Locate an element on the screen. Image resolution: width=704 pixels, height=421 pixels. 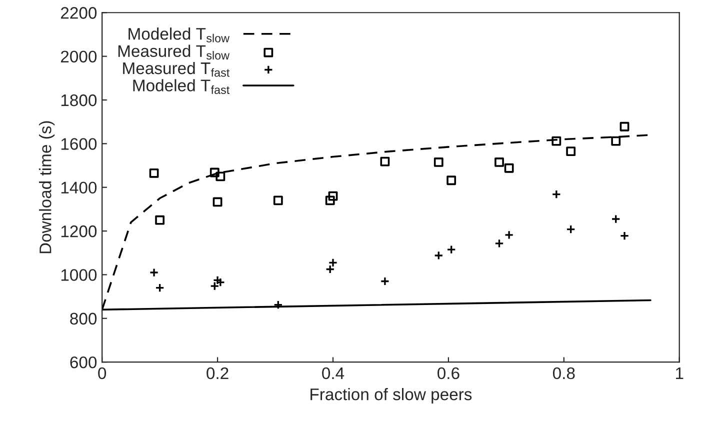
y-tick-label: 800 is located at coordinates (83, 318).